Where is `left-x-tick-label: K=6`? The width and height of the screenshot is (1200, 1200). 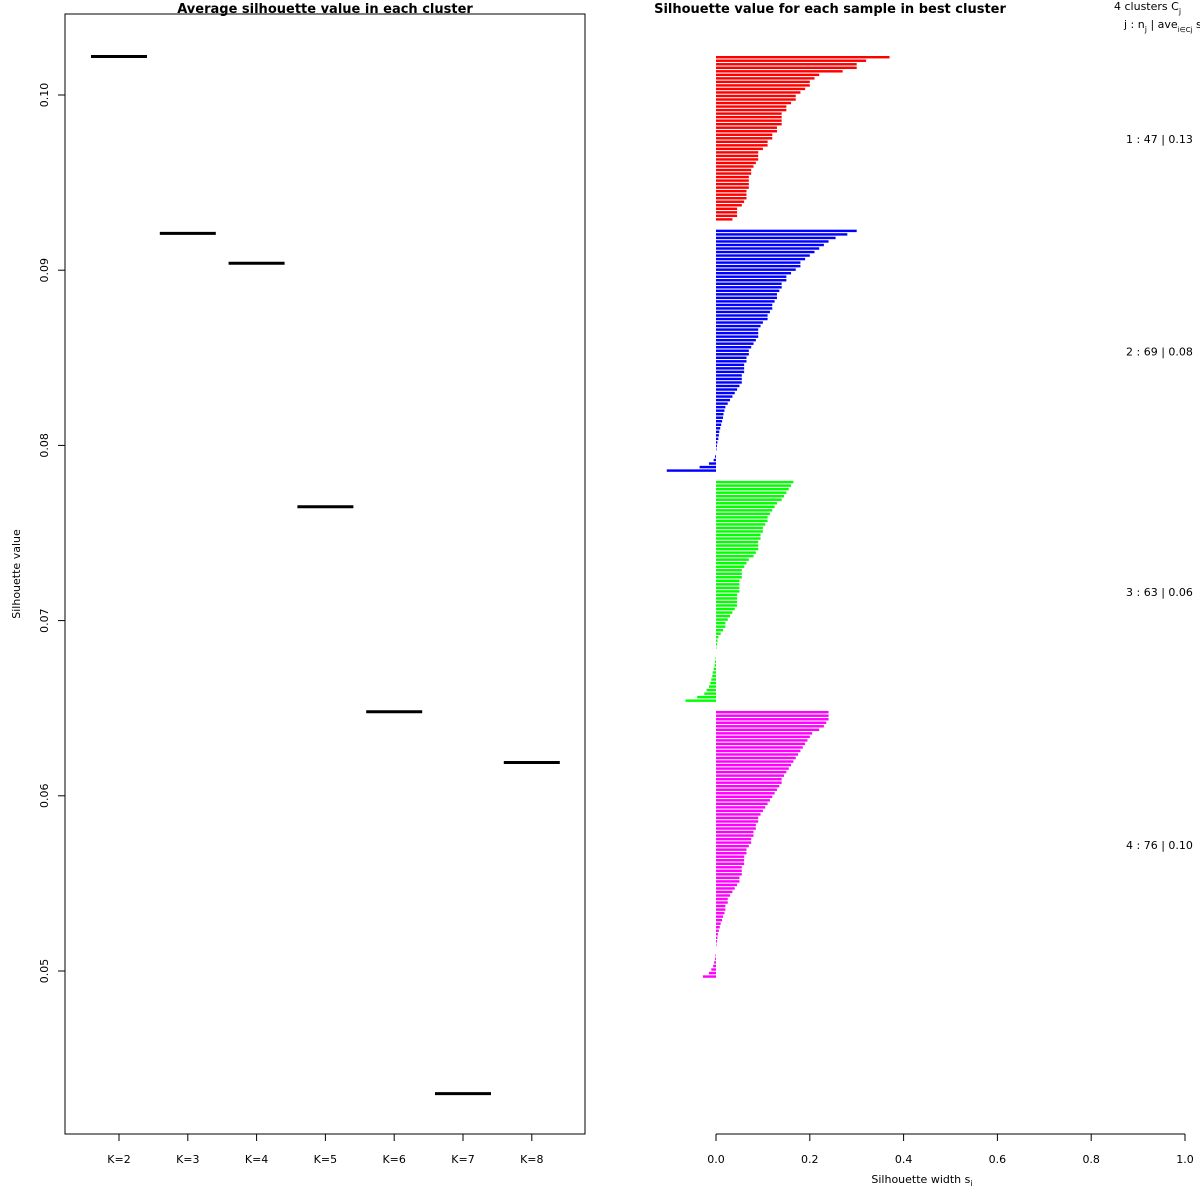
left-x-tick-label: K=6 is located at coordinates (393, 1159).